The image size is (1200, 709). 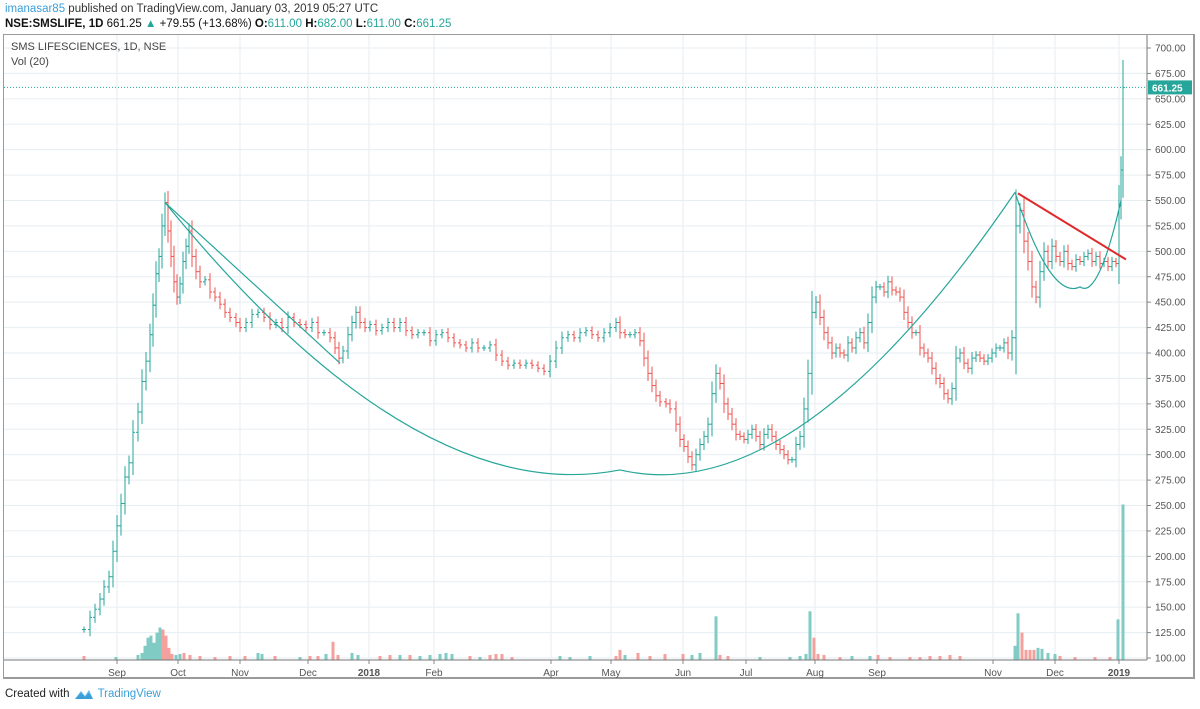 I want to click on svg-text: 100.00, so click(x=1170, y=659).